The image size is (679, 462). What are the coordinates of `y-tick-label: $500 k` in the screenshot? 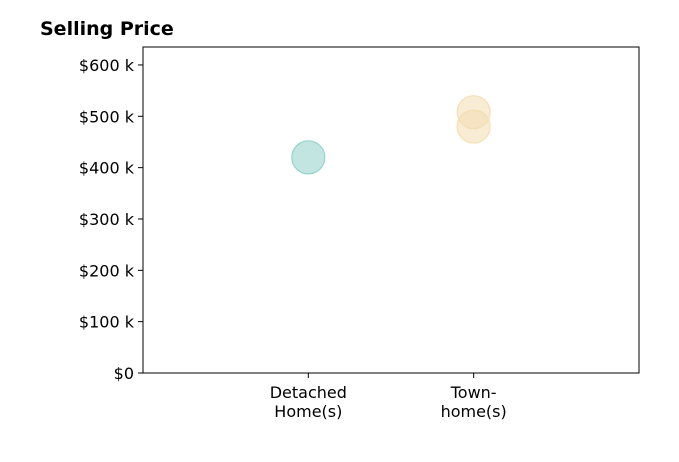 It's located at (107, 116).